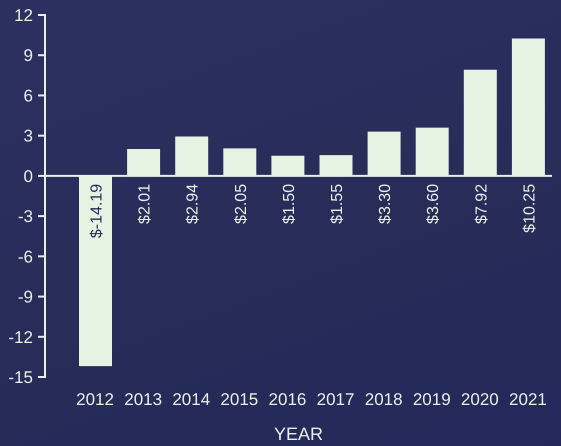  I want to click on x-tick-label: 2018, so click(383, 400).